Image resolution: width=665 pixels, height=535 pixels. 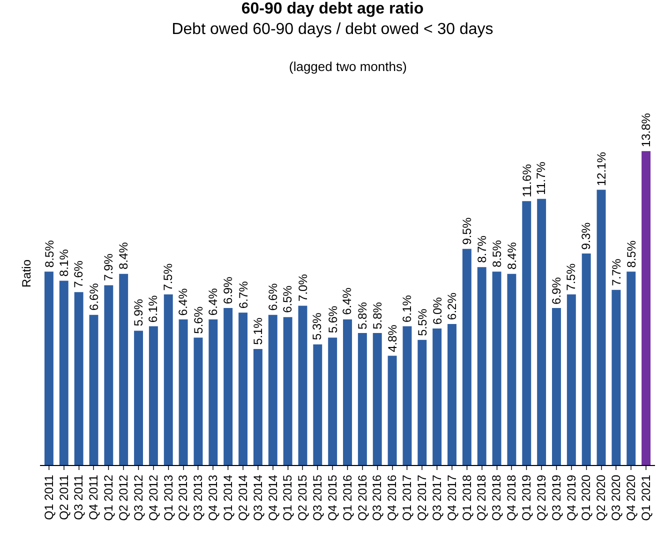 What do you see at coordinates (26, 273) in the screenshot?
I see `y-axis-title: Ratio` at bounding box center [26, 273].